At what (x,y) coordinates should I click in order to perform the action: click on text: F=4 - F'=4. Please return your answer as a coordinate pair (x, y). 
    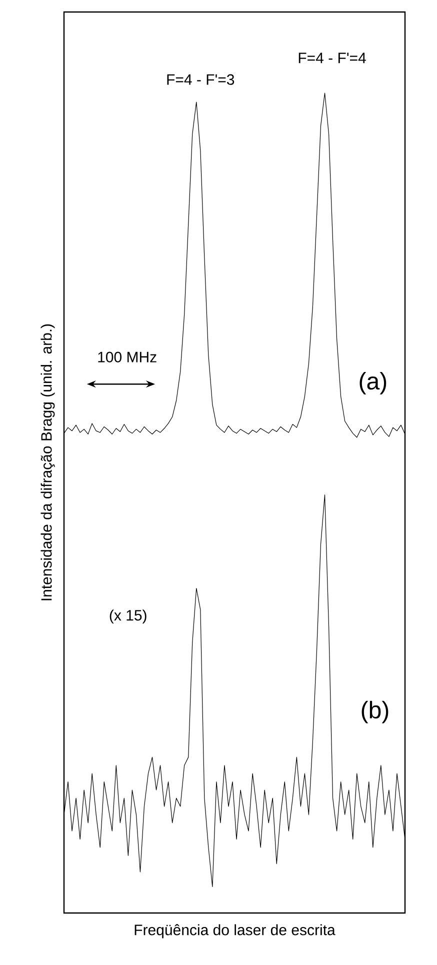
    Looking at the image, I should click on (332, 58).